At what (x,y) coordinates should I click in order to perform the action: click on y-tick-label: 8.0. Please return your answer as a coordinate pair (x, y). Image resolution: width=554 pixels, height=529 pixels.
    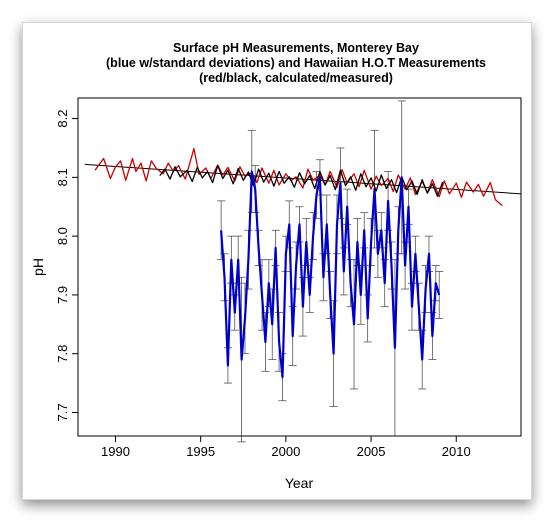
    Looking at the image, I should click on (62, 236).